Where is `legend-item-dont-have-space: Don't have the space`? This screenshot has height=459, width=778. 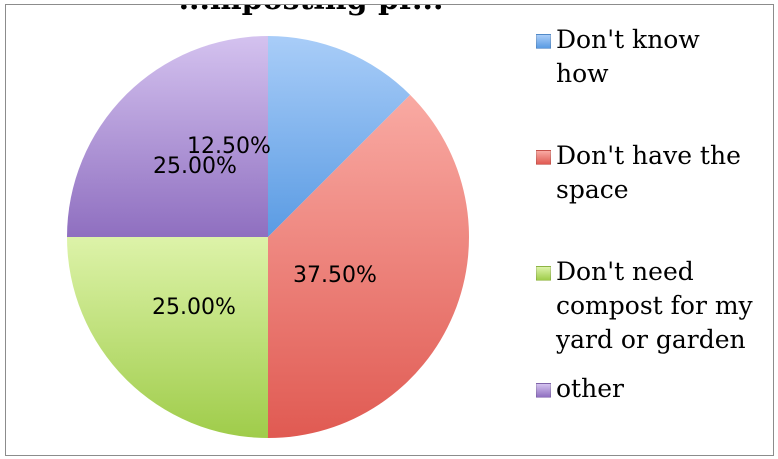 legend-item-dont-have-space: Don't have the space is located at coordinates (646, 173).